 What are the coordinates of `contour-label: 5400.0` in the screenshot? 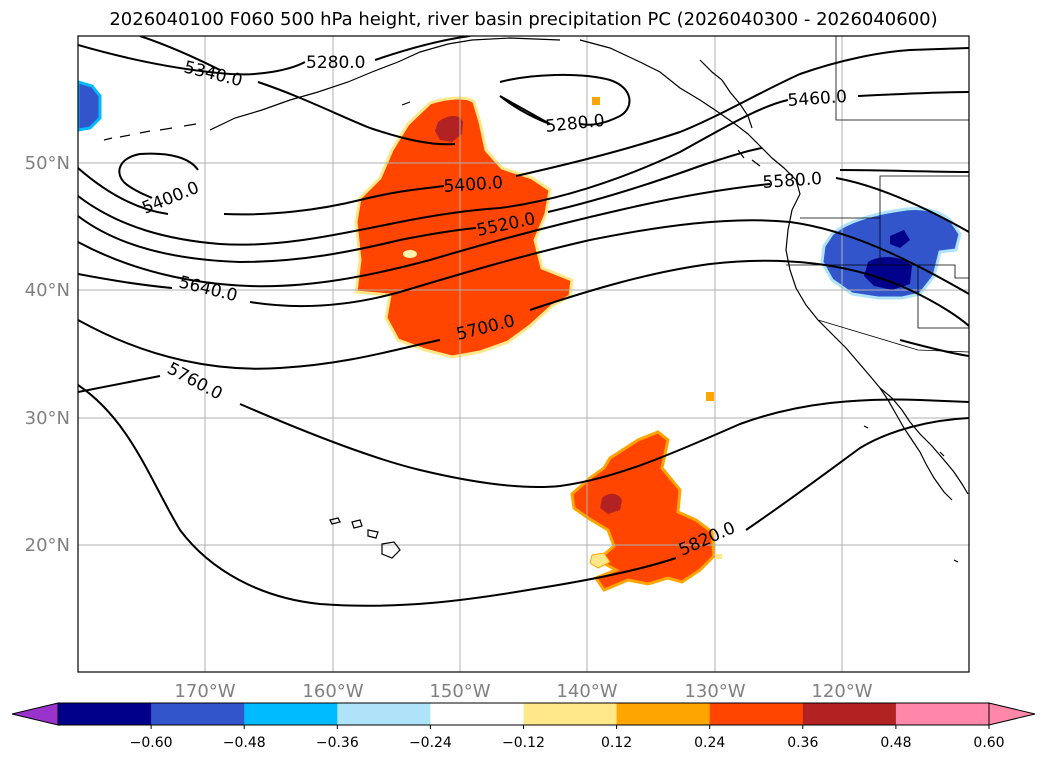 It's located at (473, 185).